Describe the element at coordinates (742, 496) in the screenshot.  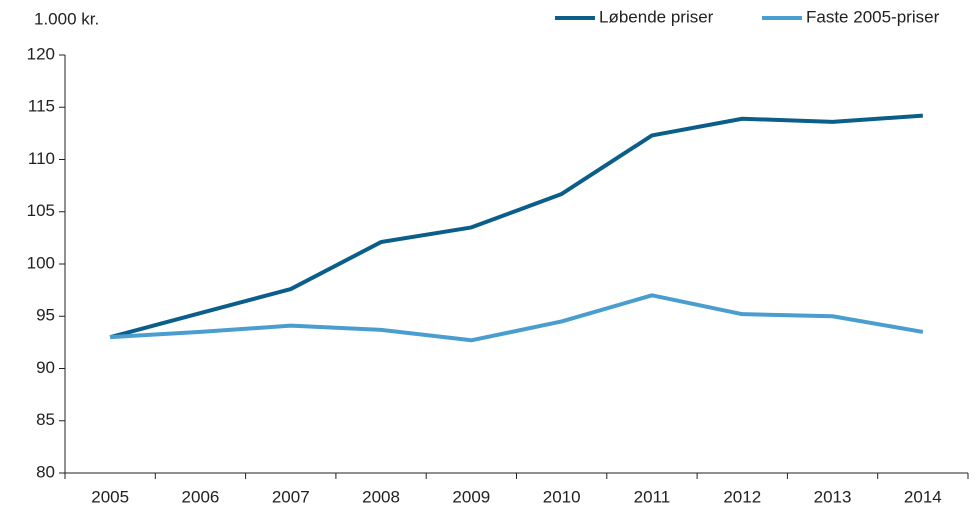
I see `x-tick-label: 2012` at that location.